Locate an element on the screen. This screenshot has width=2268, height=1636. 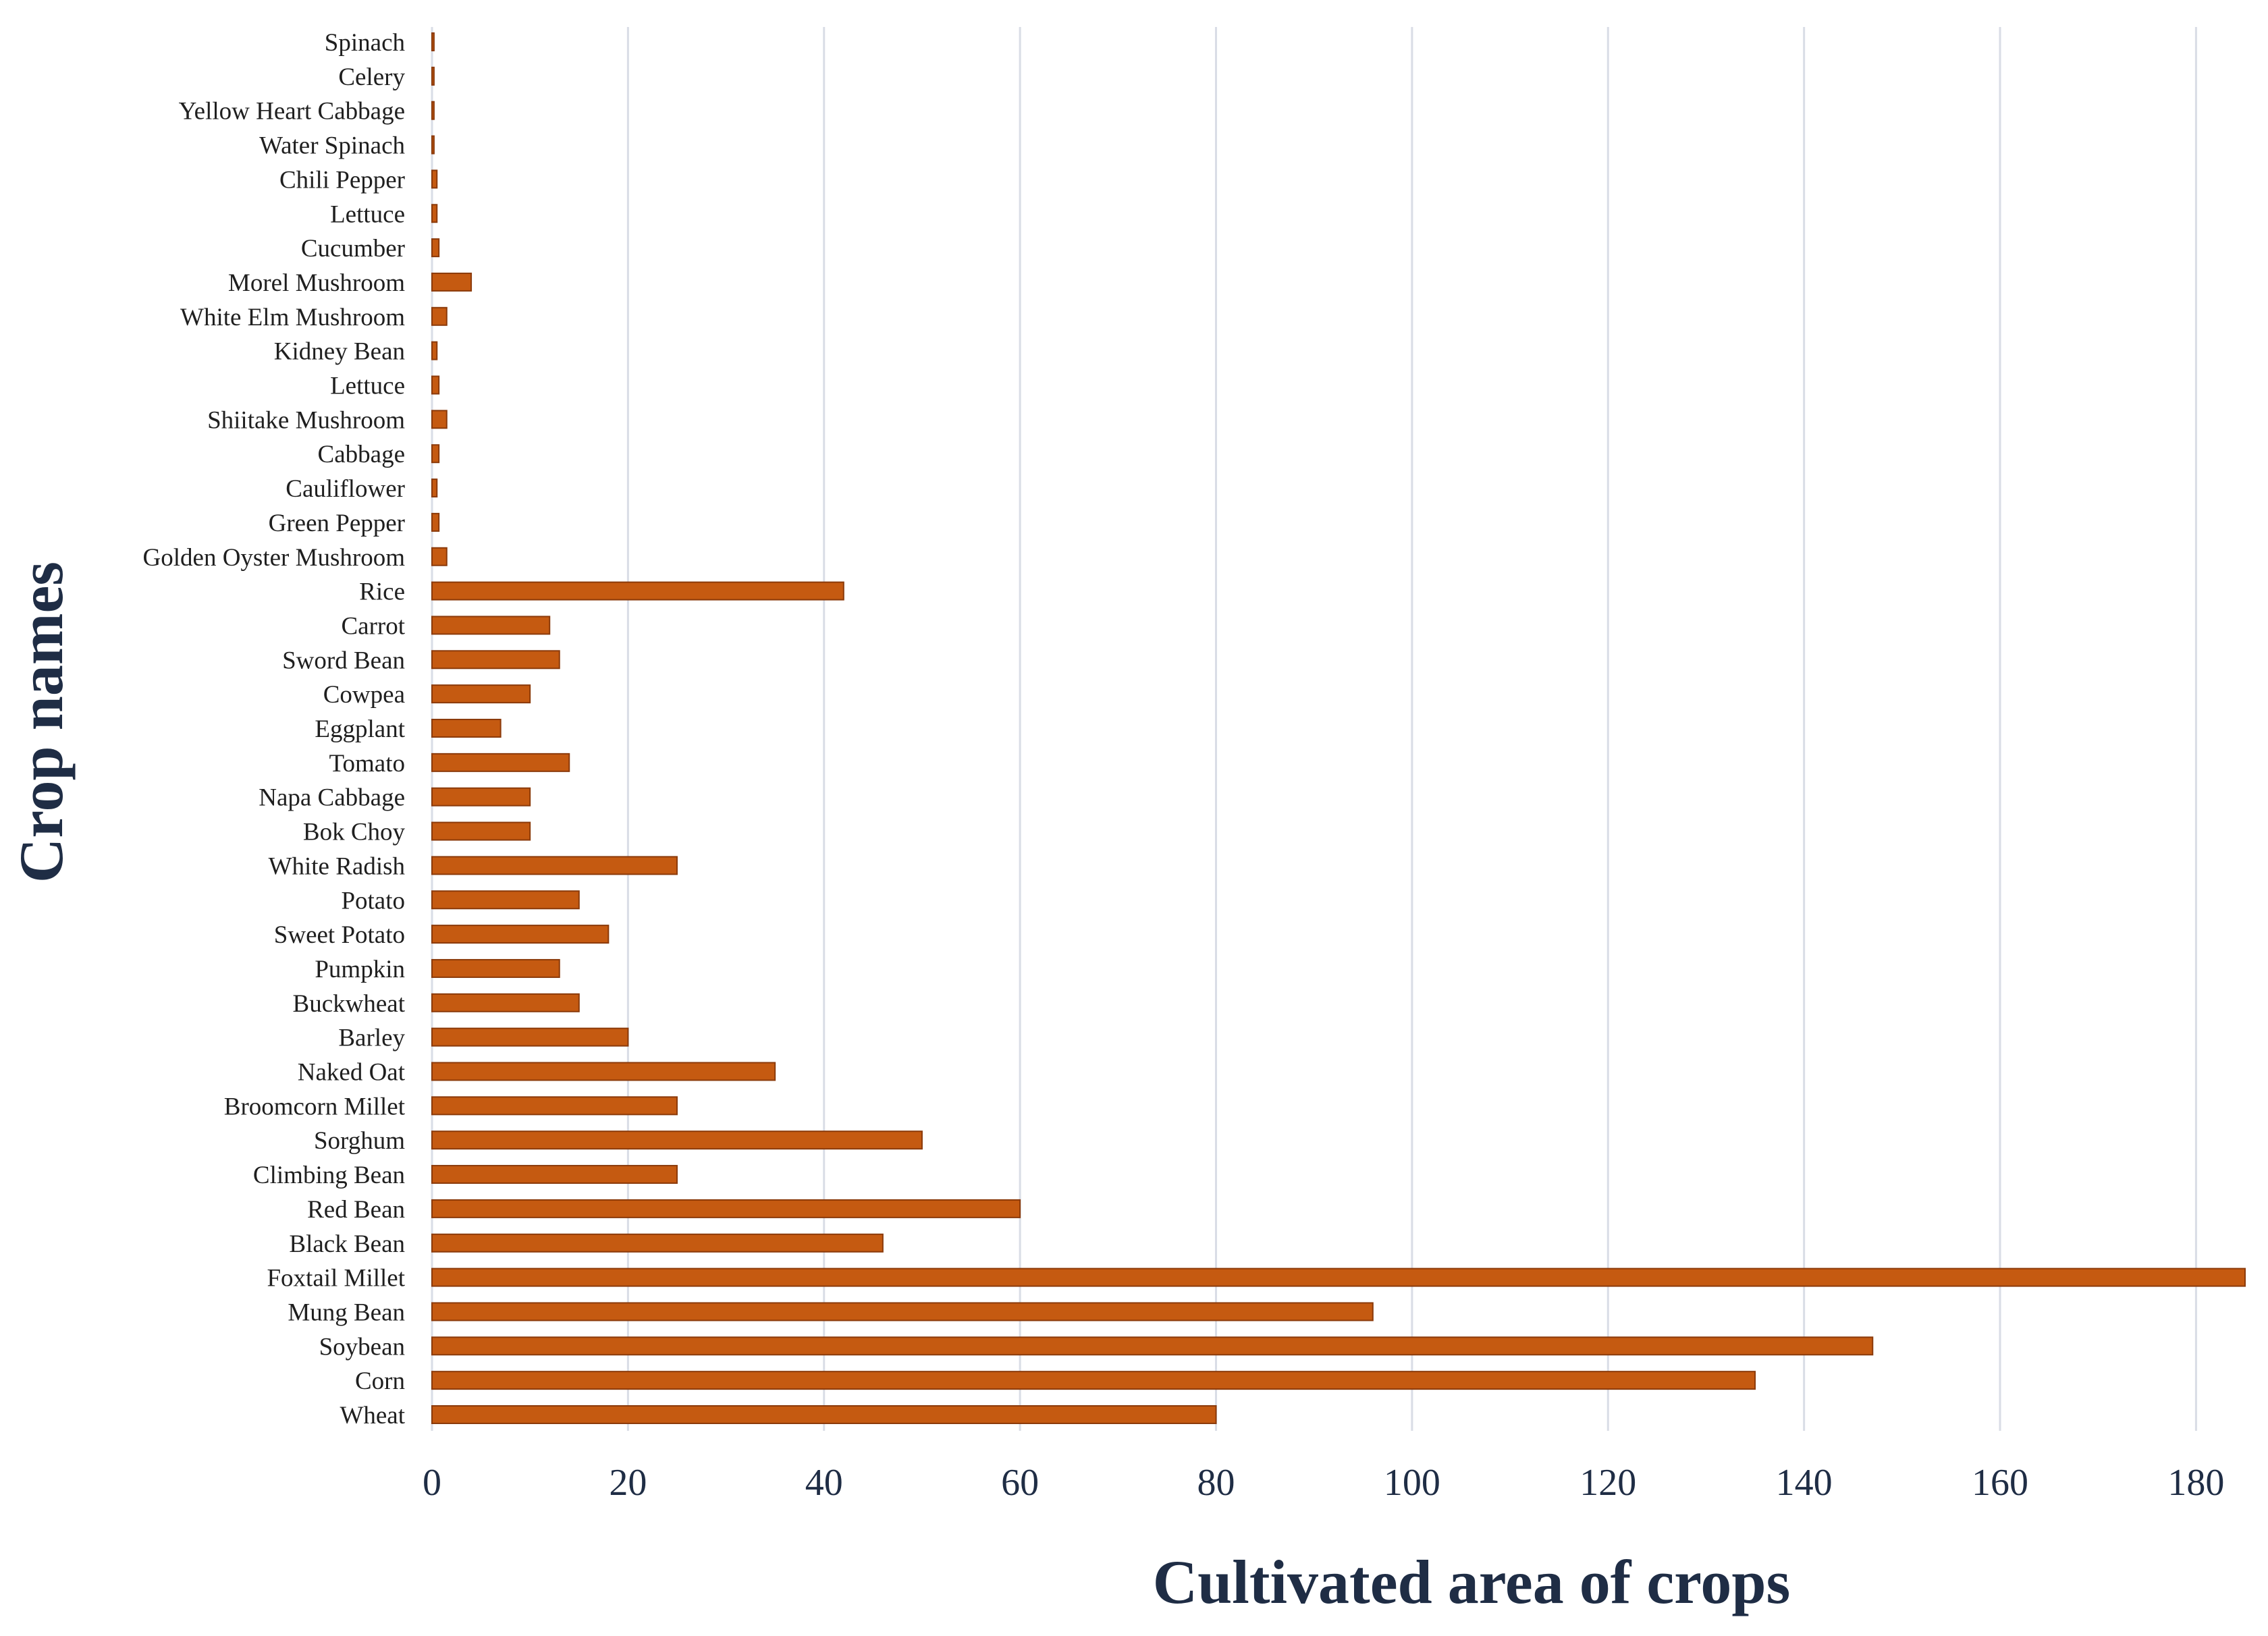
category-label: Sorghum is located at coordinates (360, 1141).